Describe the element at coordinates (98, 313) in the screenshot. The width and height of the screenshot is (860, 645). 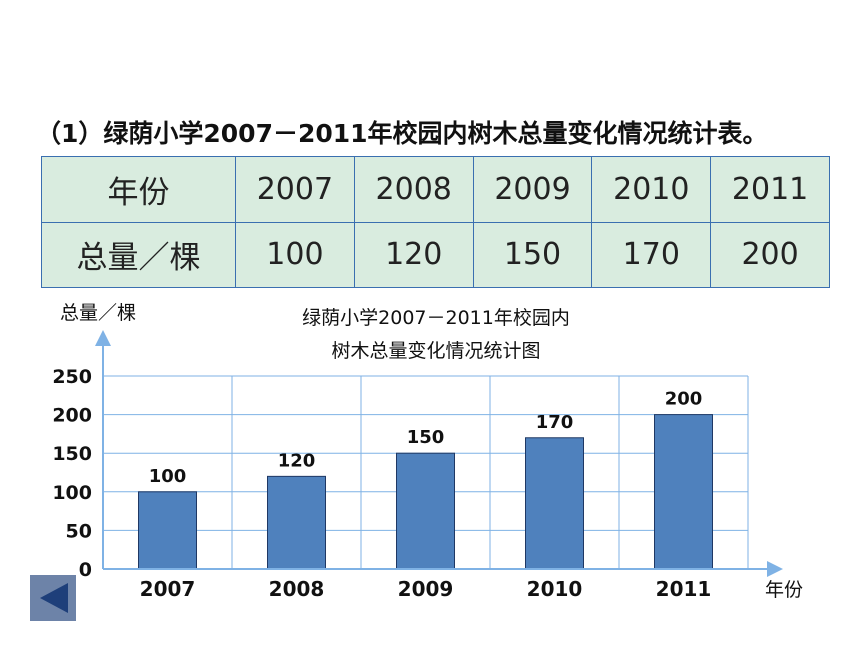
I see `y-axis-label: 总量／棵` at that location.